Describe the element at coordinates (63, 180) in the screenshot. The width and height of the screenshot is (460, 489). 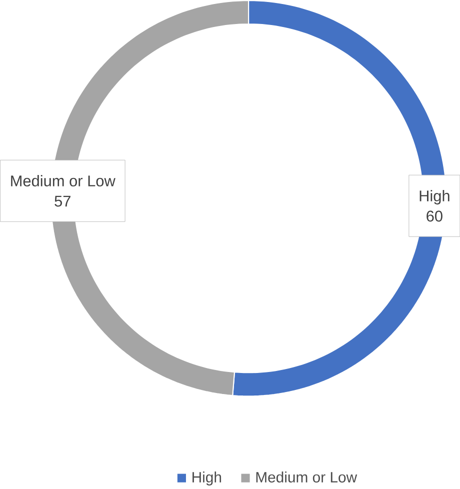
I see `slice-label: Medium or Low` at that location.